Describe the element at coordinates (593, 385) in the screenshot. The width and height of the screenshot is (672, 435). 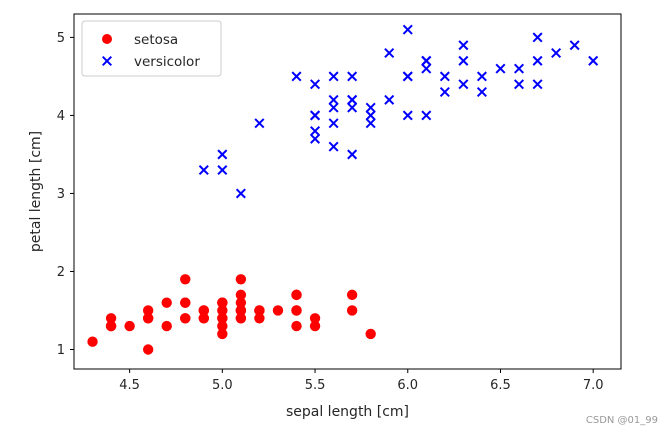
I see `x-tick-label: 7.0` at that location.